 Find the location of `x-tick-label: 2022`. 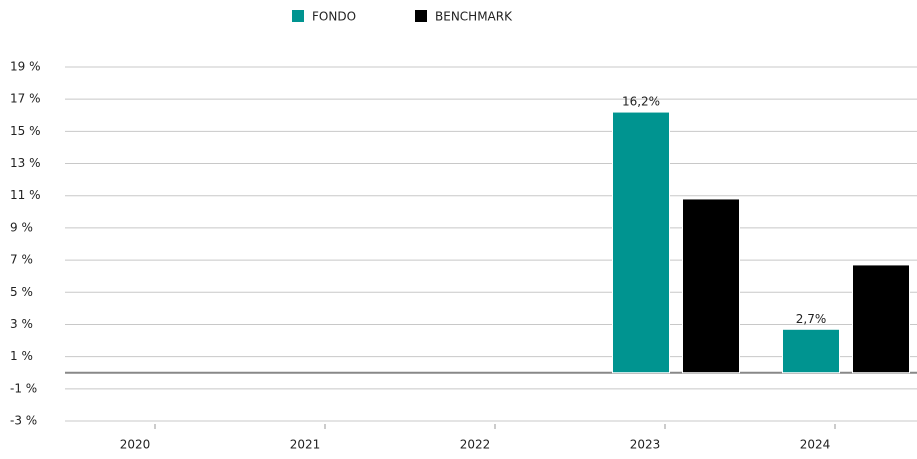

x-tick-label: 2022 is located at coordinates (475, 445).